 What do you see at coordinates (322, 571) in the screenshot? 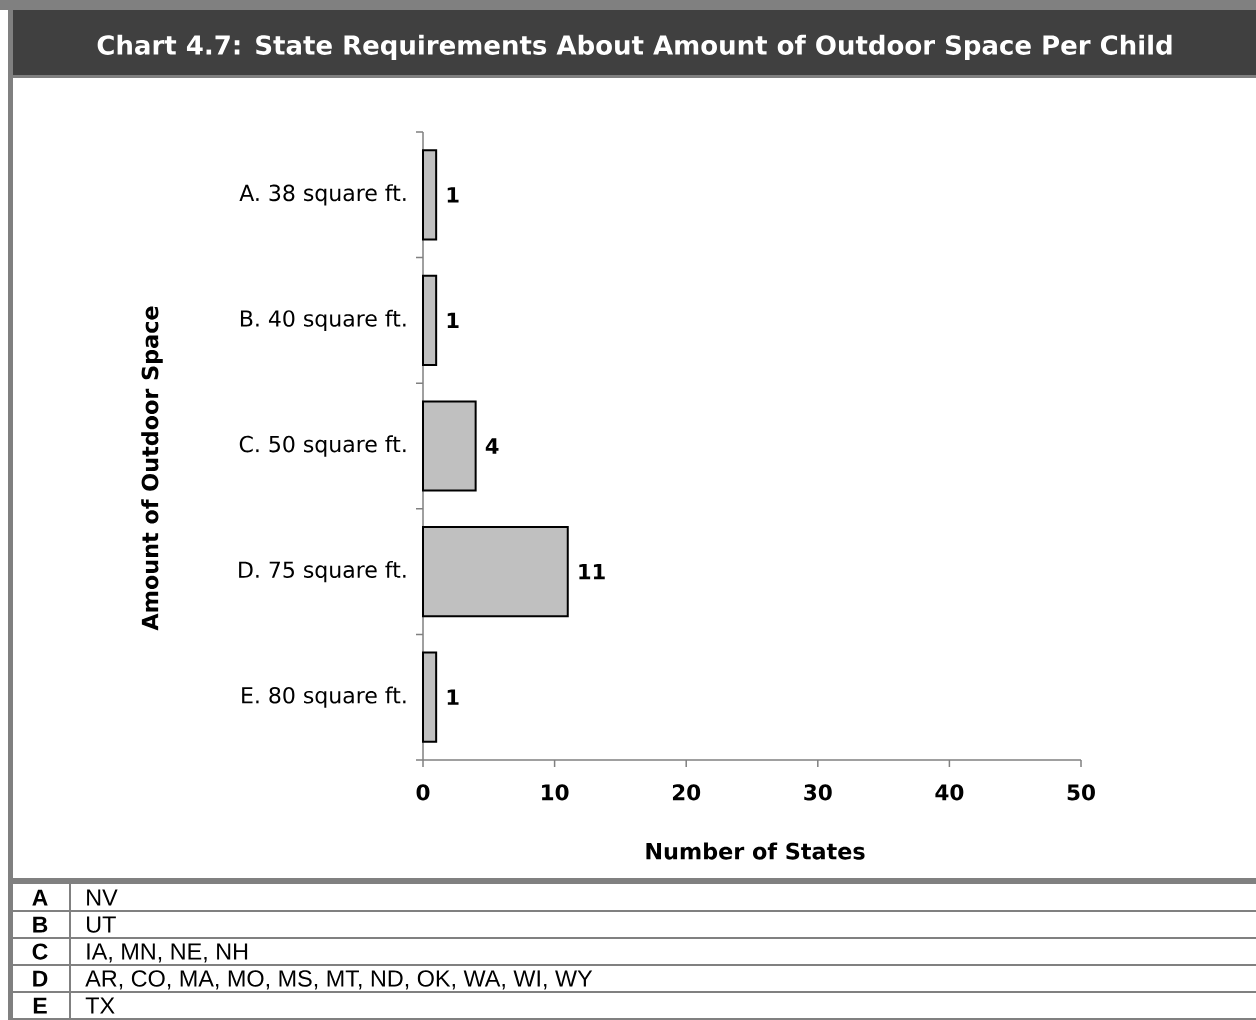
I see `y-tick-label: D. 75 square ft.` at bounding box center [322, 571].